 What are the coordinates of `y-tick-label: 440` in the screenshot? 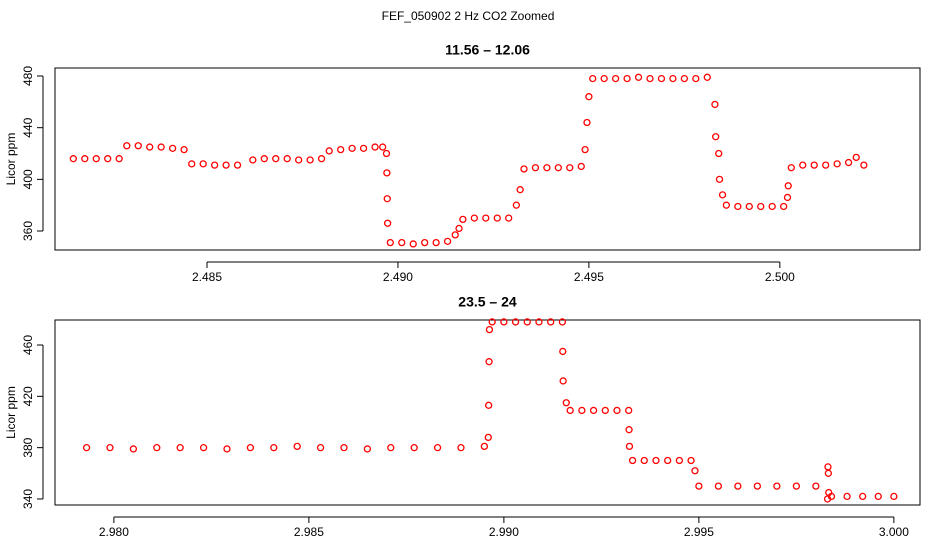 It's located at (28, 127).